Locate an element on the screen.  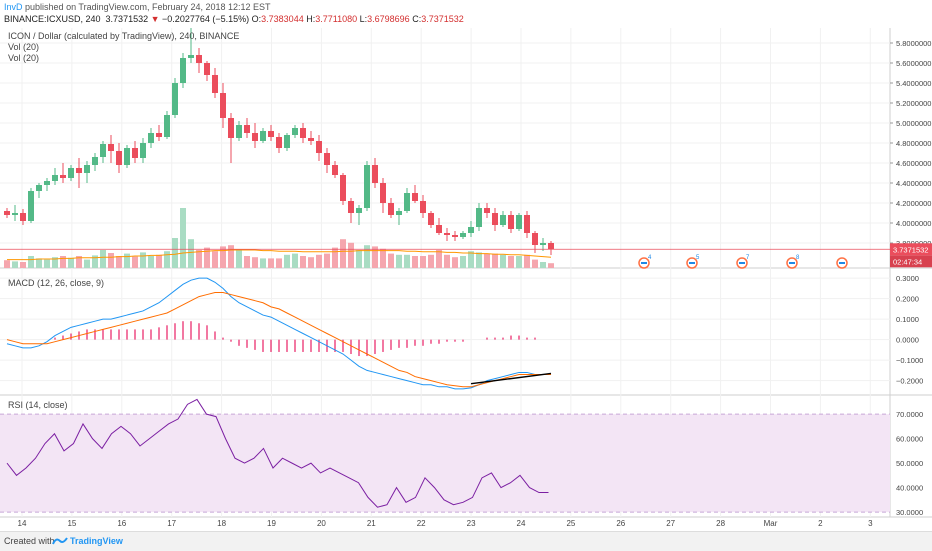
x-tick-label: 21 is located at coordinates (371, 523).